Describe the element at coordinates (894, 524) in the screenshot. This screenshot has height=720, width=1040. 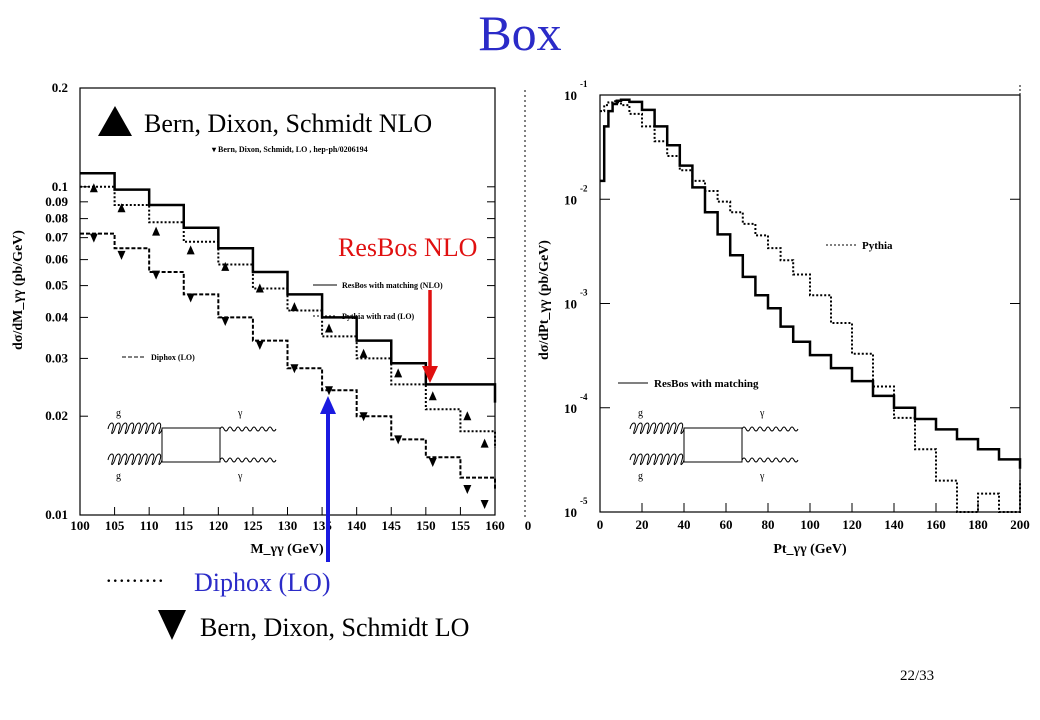
I see `right-x-tick-label: 140` at that location.